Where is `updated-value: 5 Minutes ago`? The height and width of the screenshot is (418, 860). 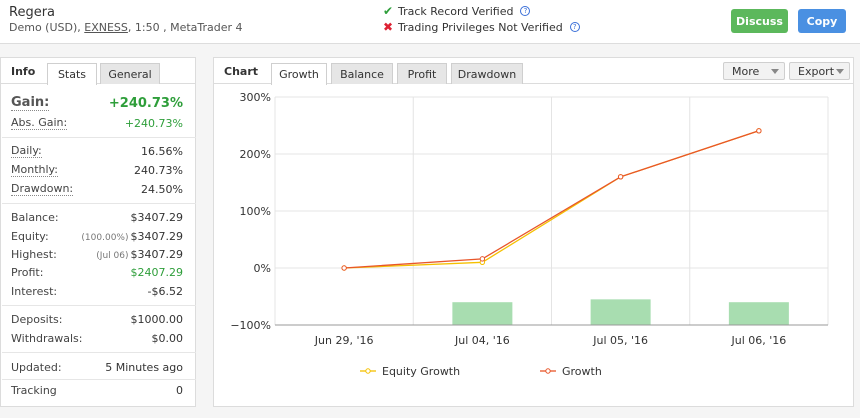 updated-value: 5 Minutes ago is located at coordinates (144, 367).